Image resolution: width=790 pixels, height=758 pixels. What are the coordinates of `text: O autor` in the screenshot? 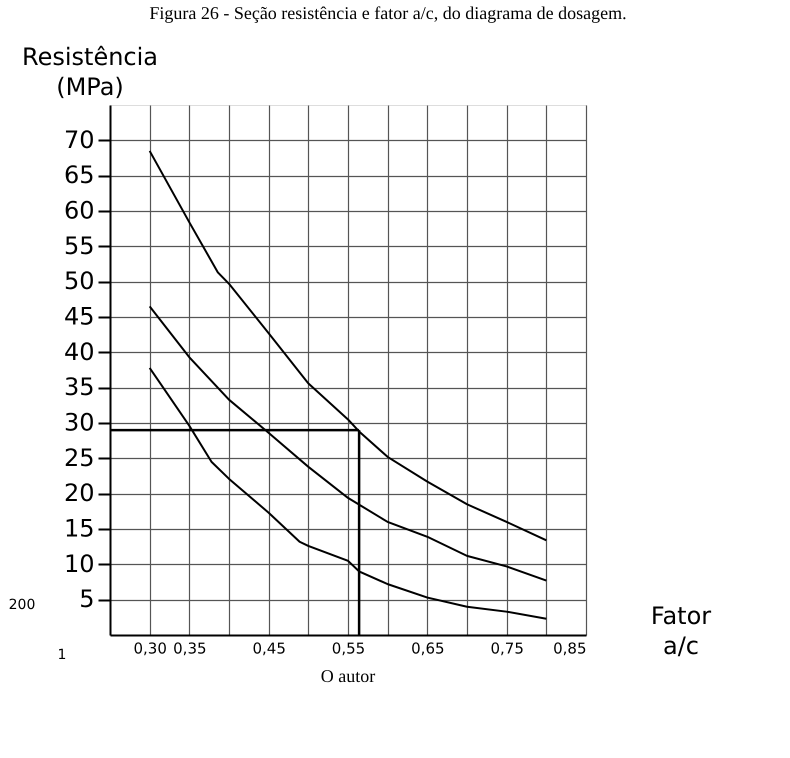 It's located at (348, 676).